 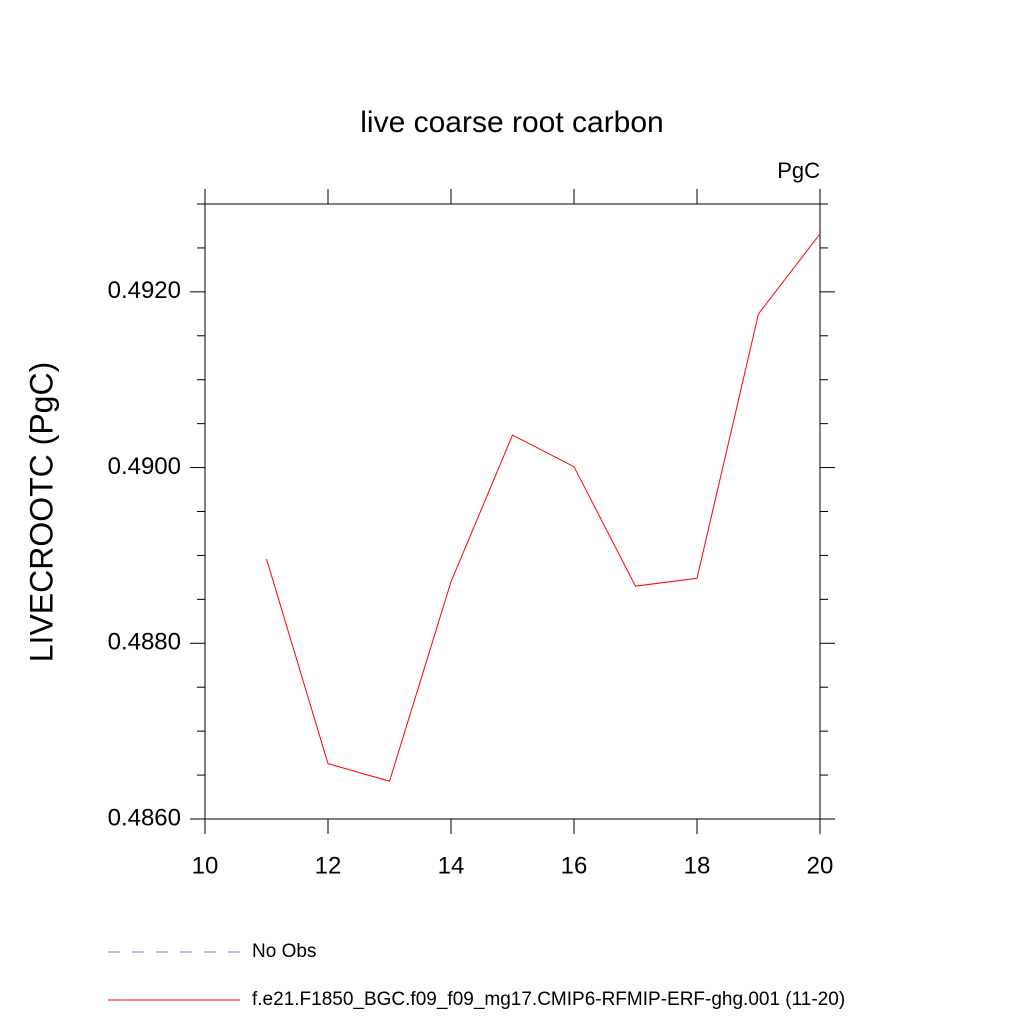 I want to click on y-tick-label: 0.4880, so click(x=144, y=642).